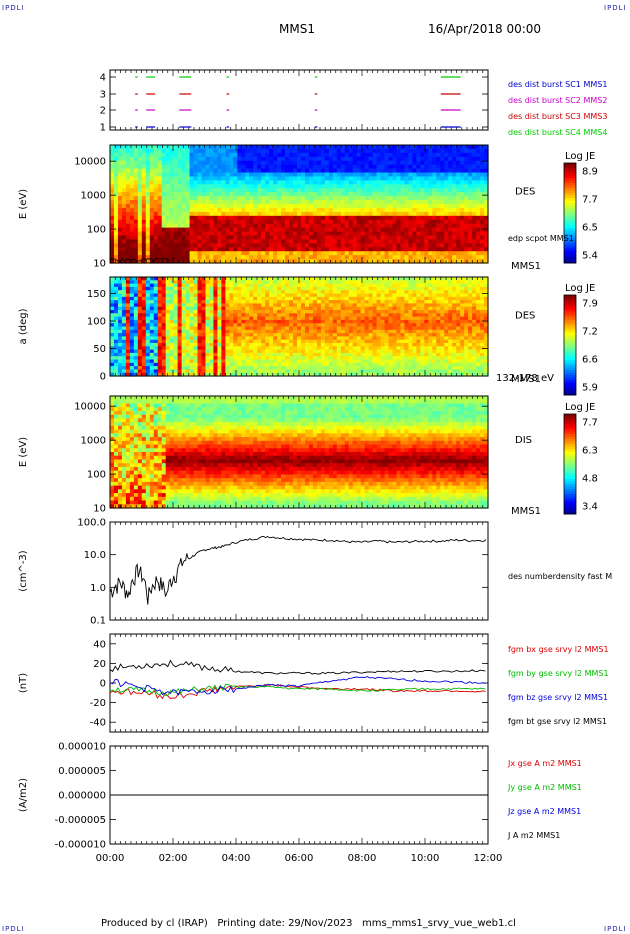 Image resolution: width=630 pixels, height=934 pixels. What do you see at coordinates (485, 29) in the screenshot?
I see `date-title: 16/Apr/2018 00:00` at bounding box center [485, 29].